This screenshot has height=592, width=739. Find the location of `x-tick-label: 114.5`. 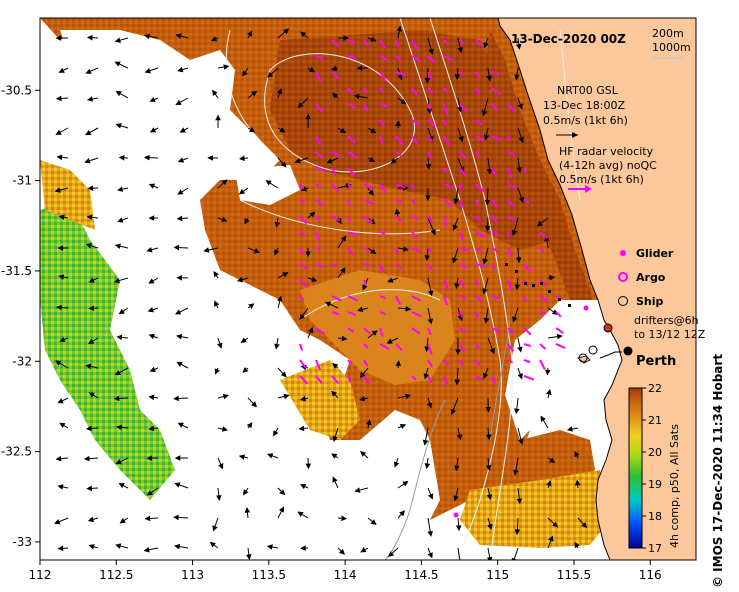

x-tick-label: 114.5 is located at coordinates (421, 575).